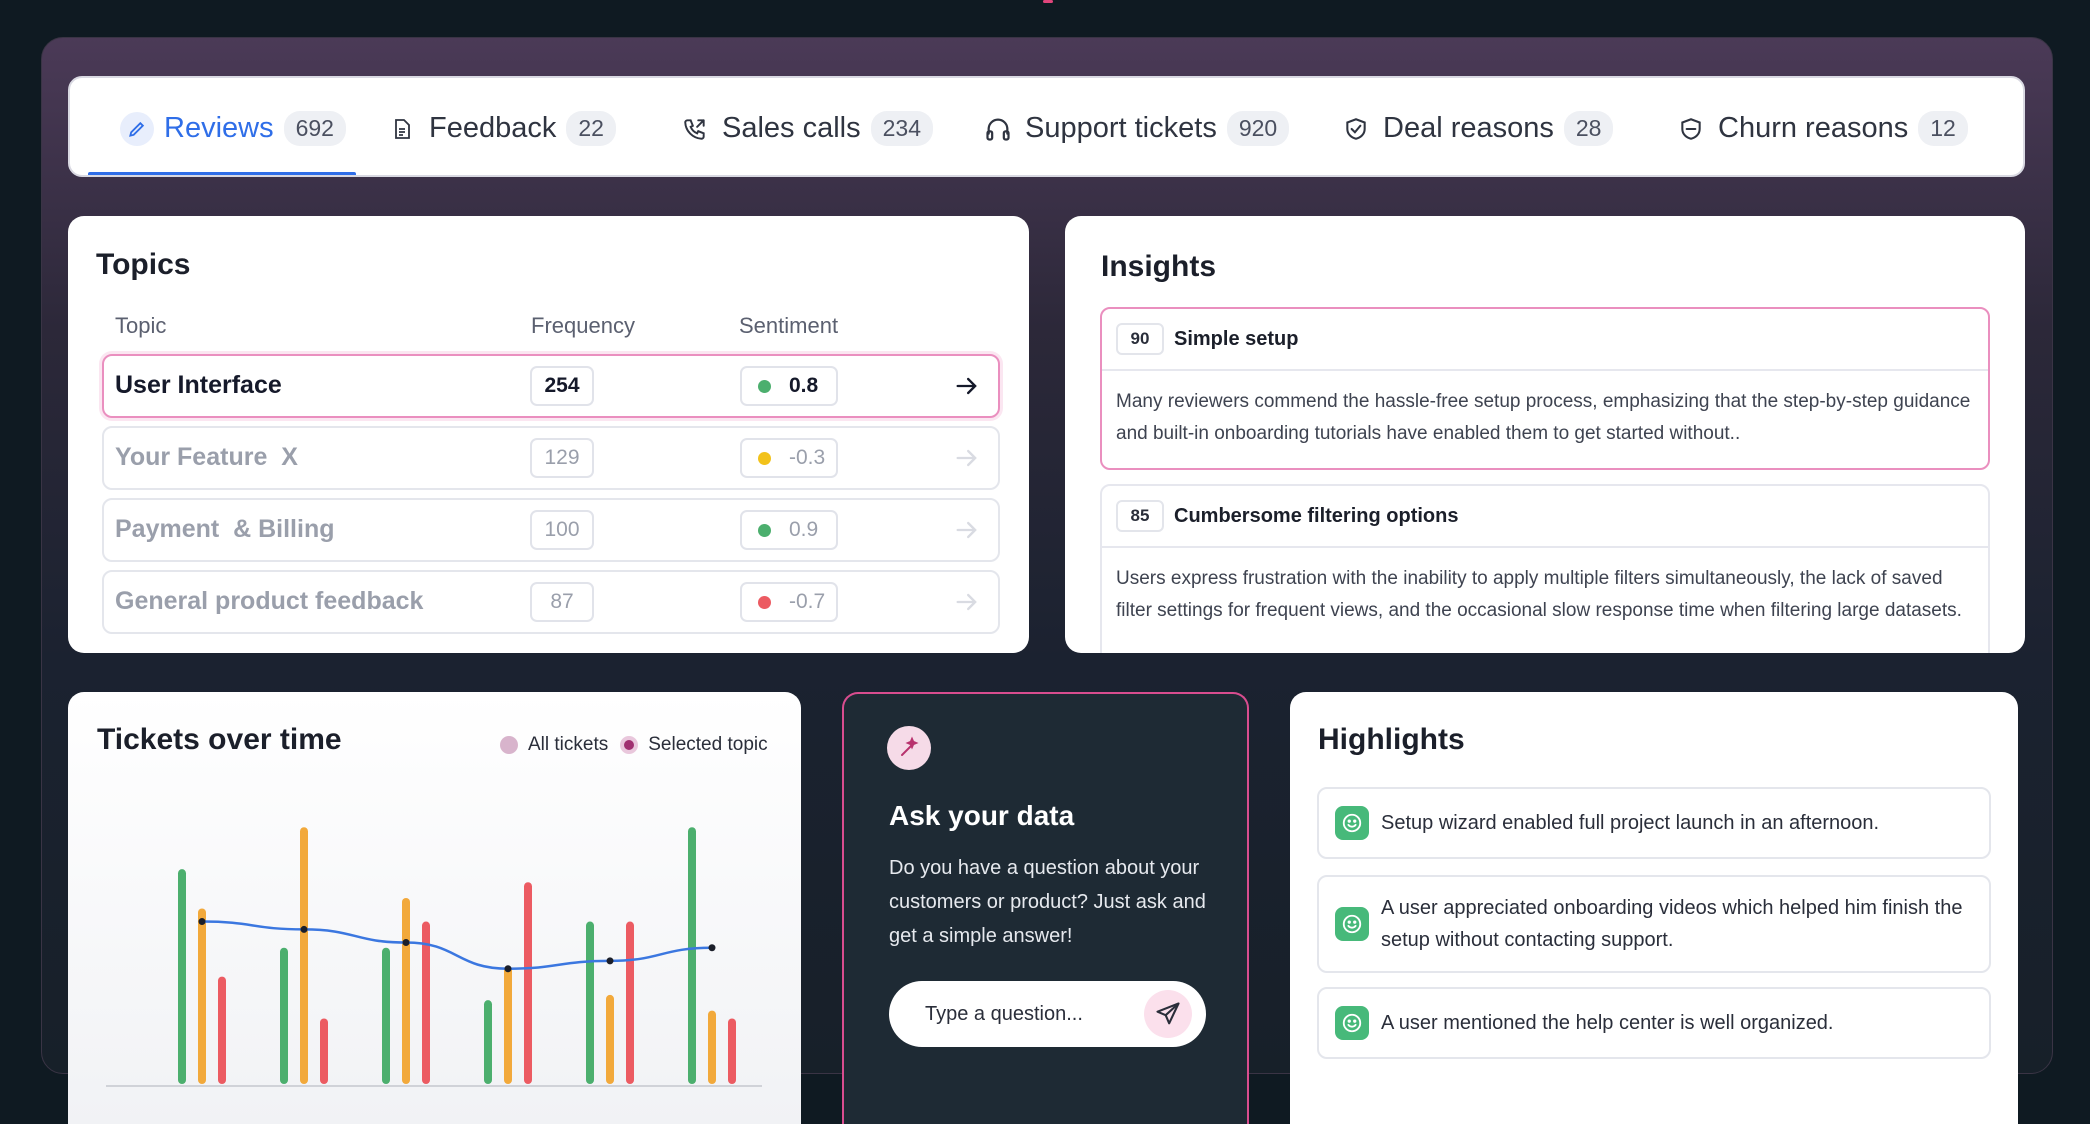 The width and height of the screenshot is (2090, 1124). Describe the element at coordinates (1048, 1) in the screenshot. I see `top-accent` at that location.